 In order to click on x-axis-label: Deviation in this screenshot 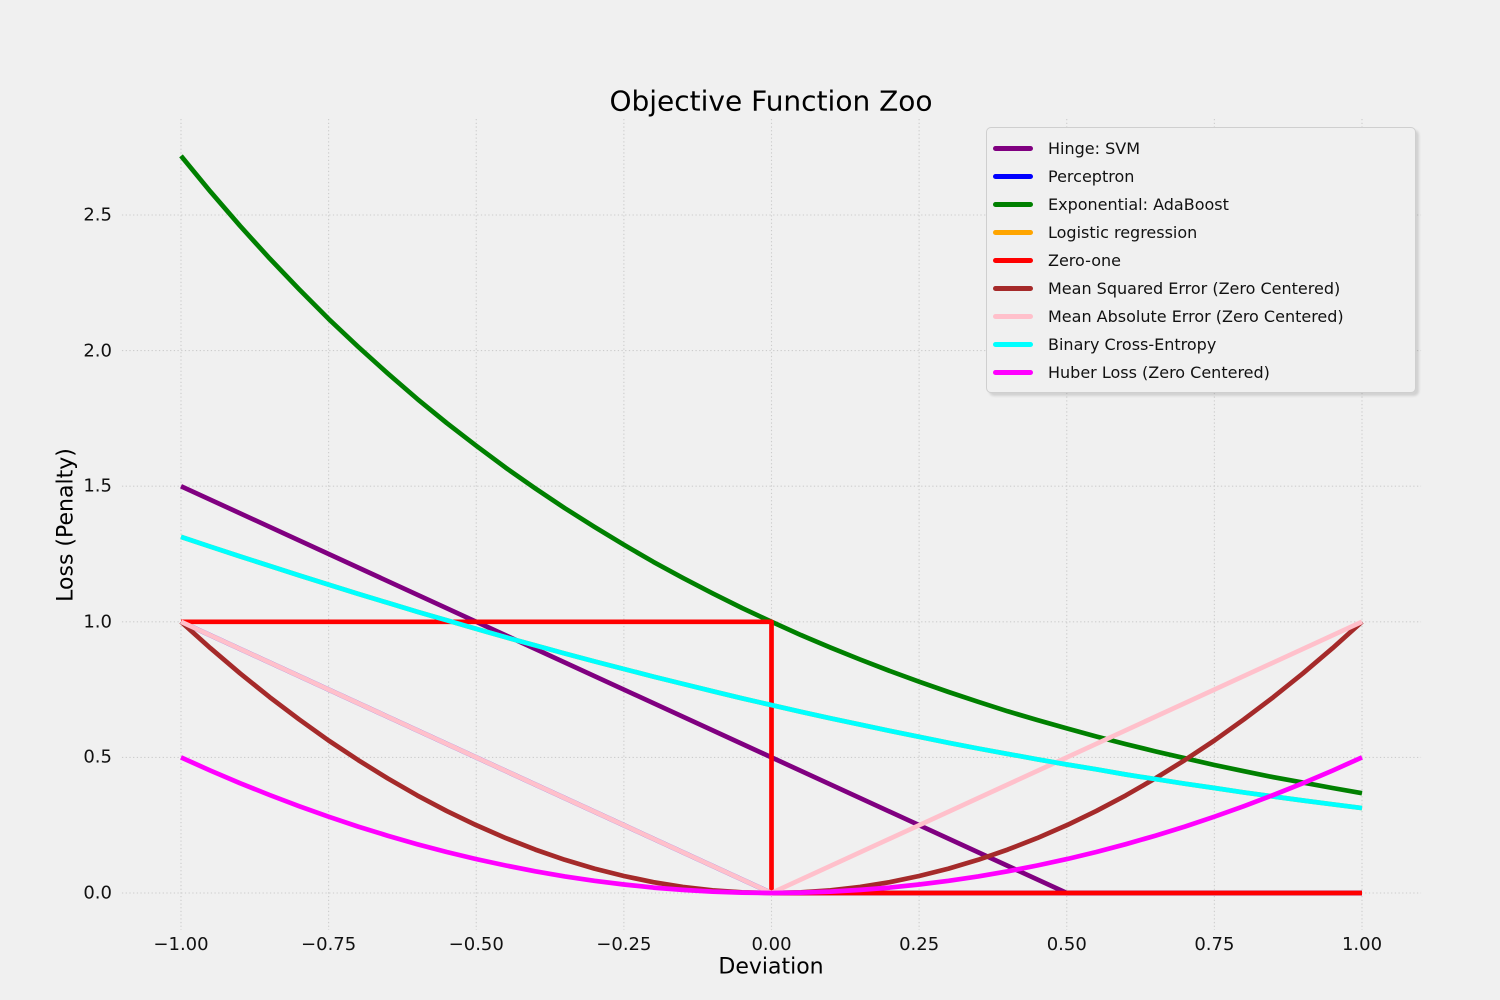, I will do `click(771, 967)`.